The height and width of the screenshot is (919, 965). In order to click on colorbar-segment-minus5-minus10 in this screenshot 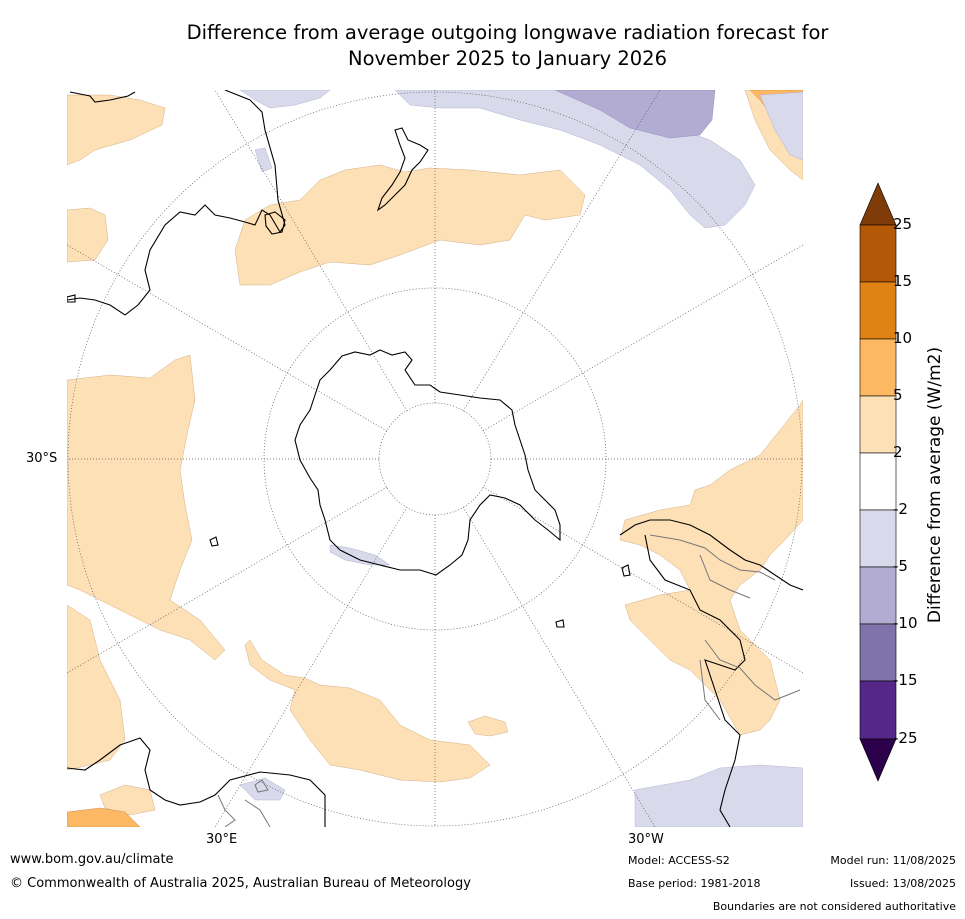, I will do `click(878, 595)`.